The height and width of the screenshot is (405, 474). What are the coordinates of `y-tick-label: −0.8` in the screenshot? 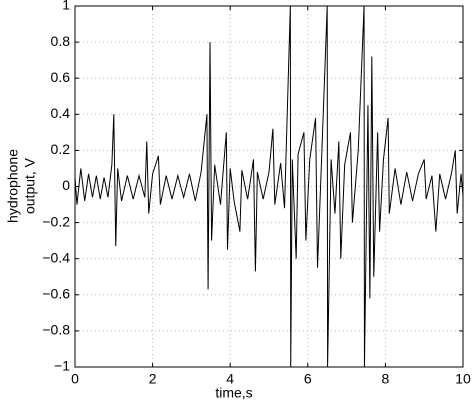 It's located at (56, 330).